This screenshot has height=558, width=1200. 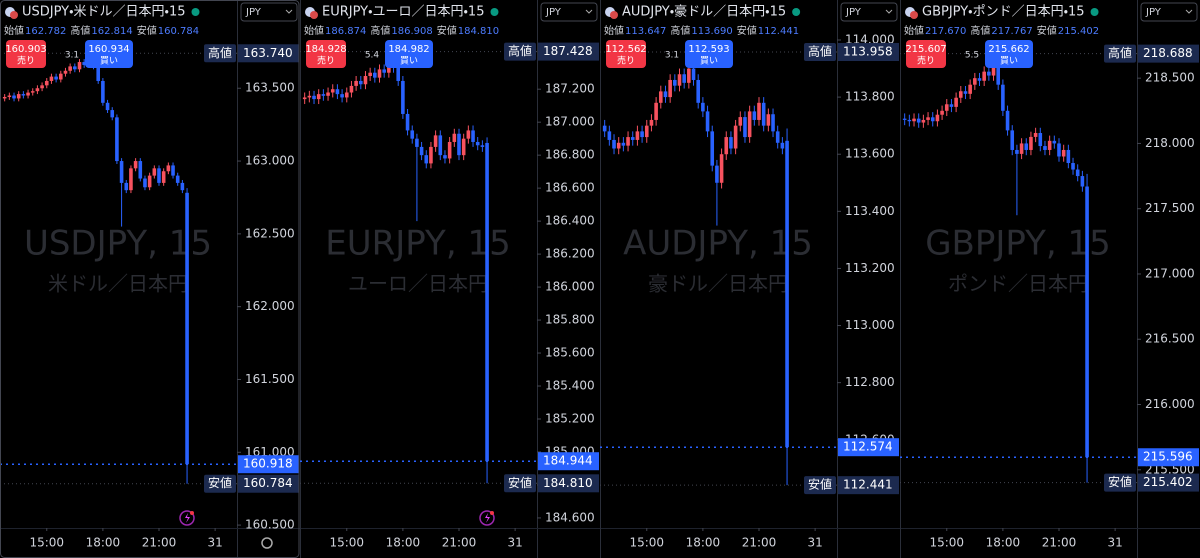 What do you see at coordinates (118, 244) in the screenshot?
I see `watermark: USDJPY, 15` at bounding box center [118, 244].